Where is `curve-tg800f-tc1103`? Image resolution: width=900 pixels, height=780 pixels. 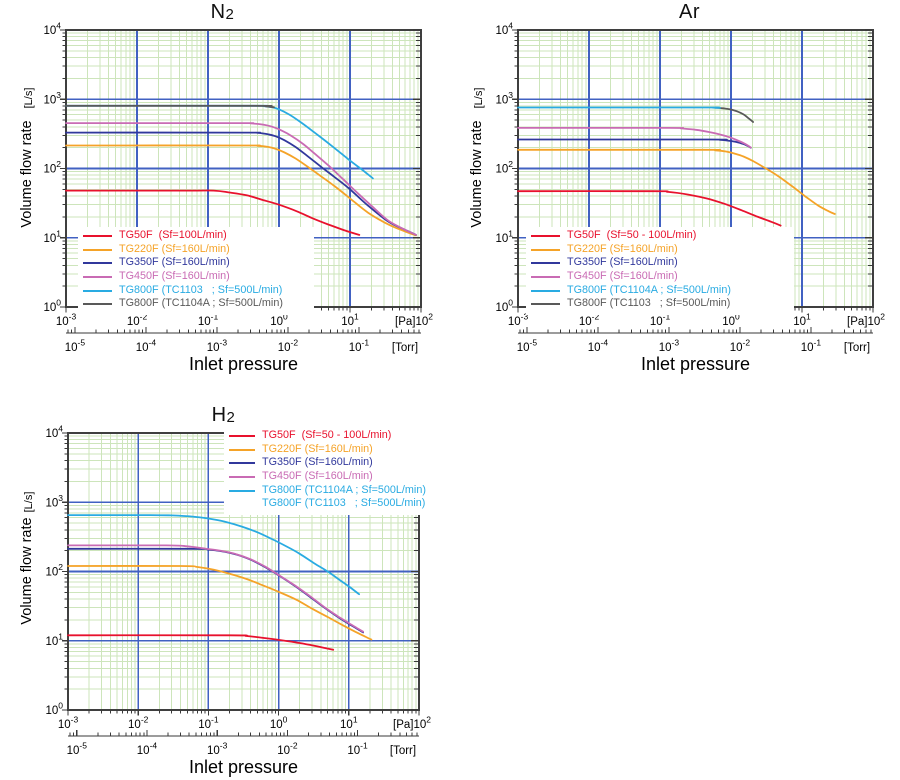
curve-tg800f-tc1103 is located at coordinates (734, 114).